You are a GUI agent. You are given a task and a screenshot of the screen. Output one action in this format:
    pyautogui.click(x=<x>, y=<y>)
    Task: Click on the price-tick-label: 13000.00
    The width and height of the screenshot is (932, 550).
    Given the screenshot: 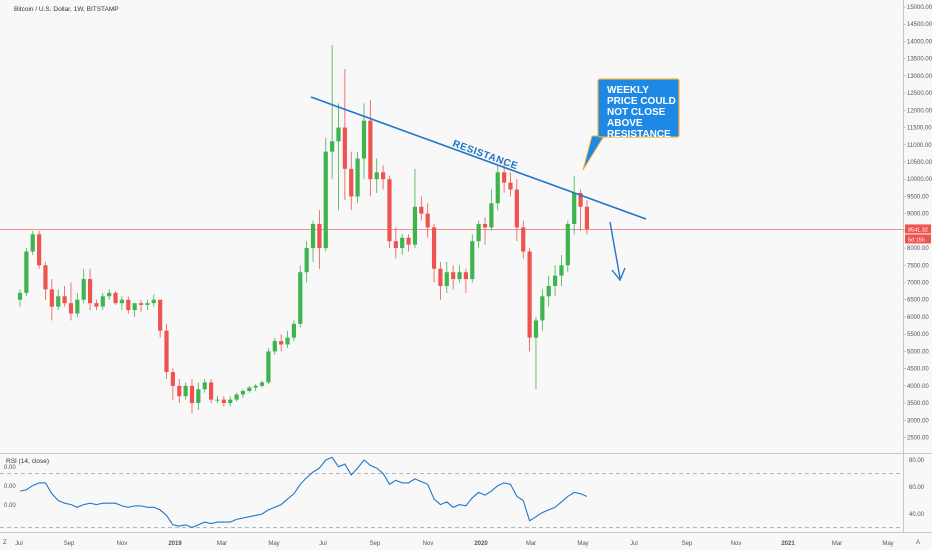 What is the action you would take?
    pyautogui.click(x=919, y=77)
    